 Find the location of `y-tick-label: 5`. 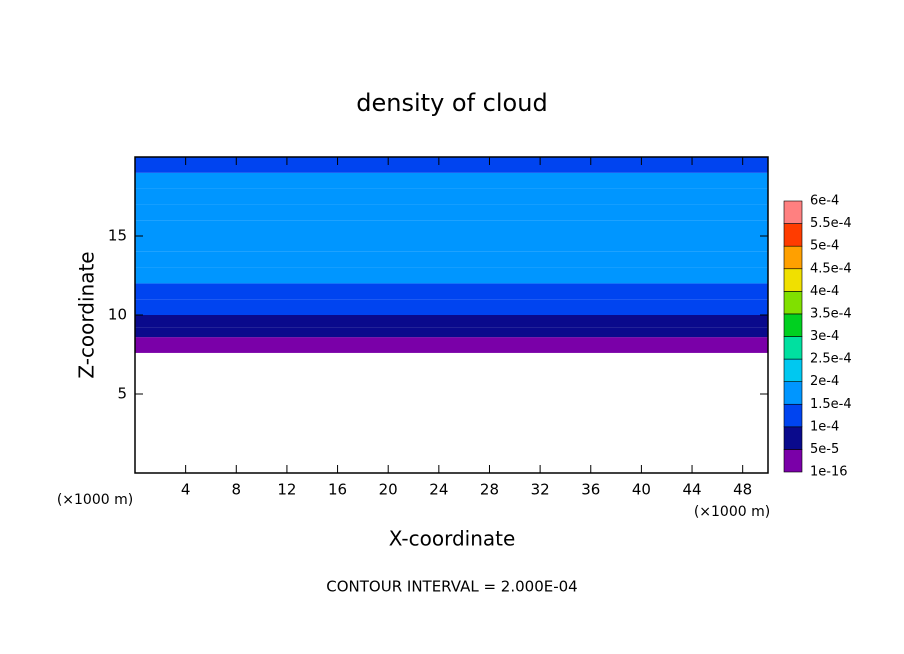

y-tick-label: 5 is located at coordinates (122, 394).